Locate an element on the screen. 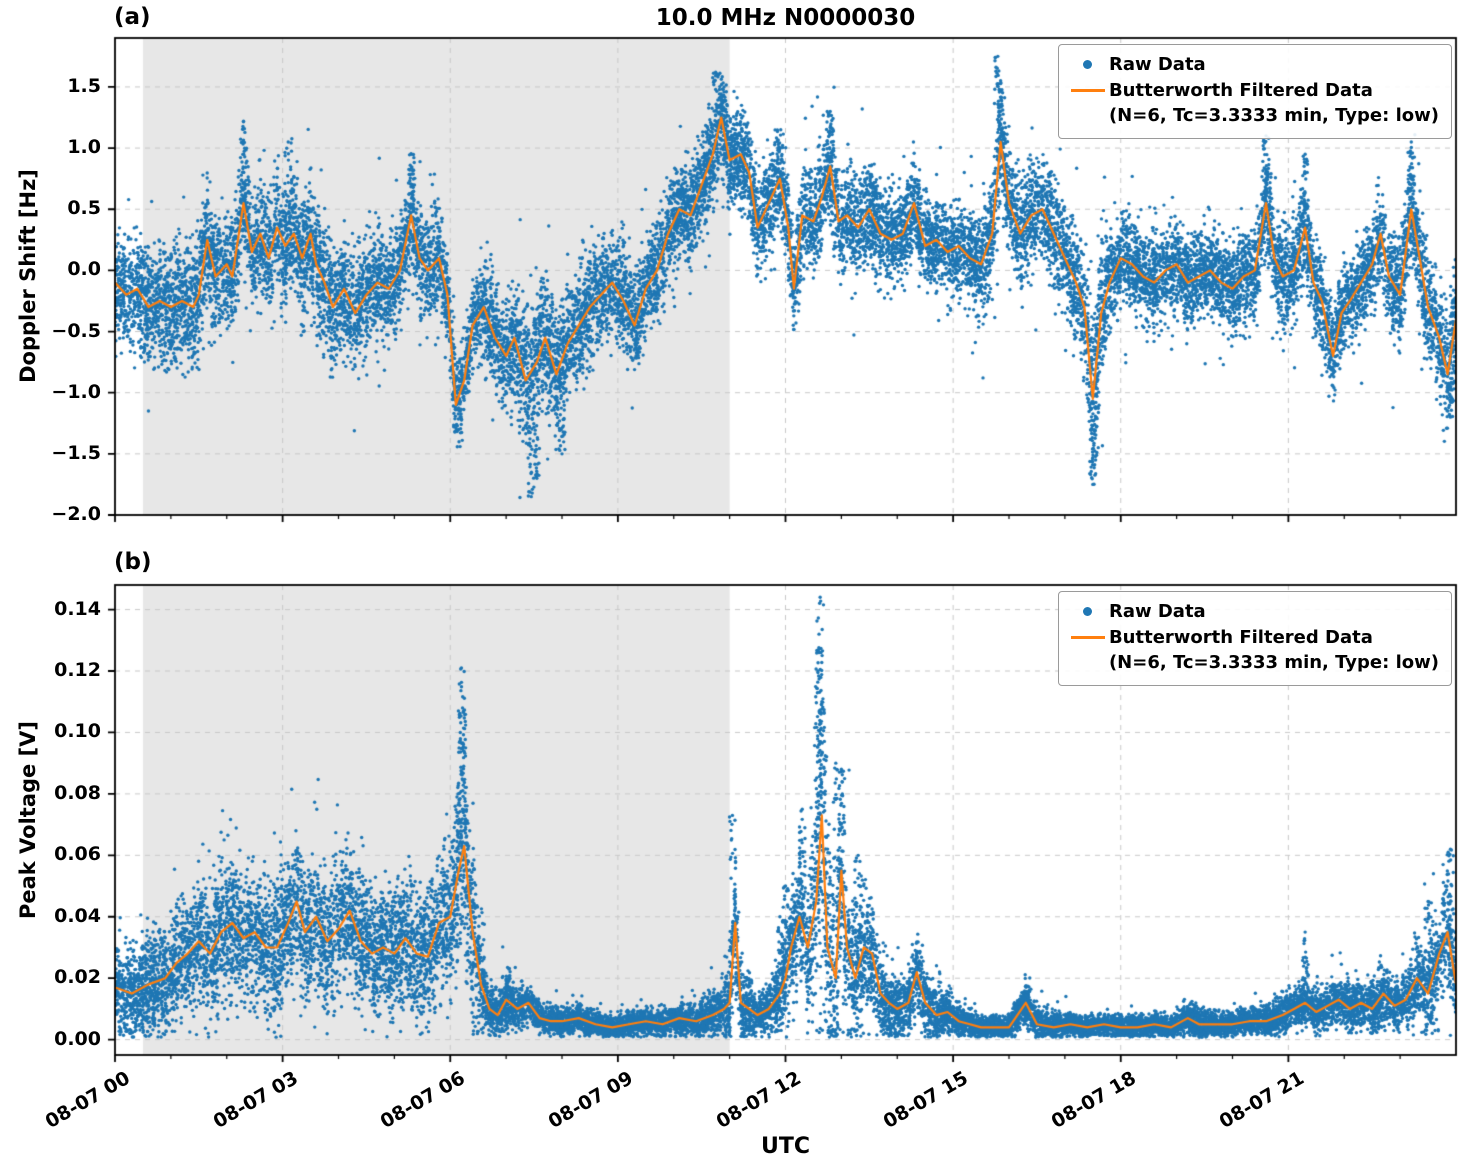  y-tick-label: 0.5 is located at coordinates (84, 208).